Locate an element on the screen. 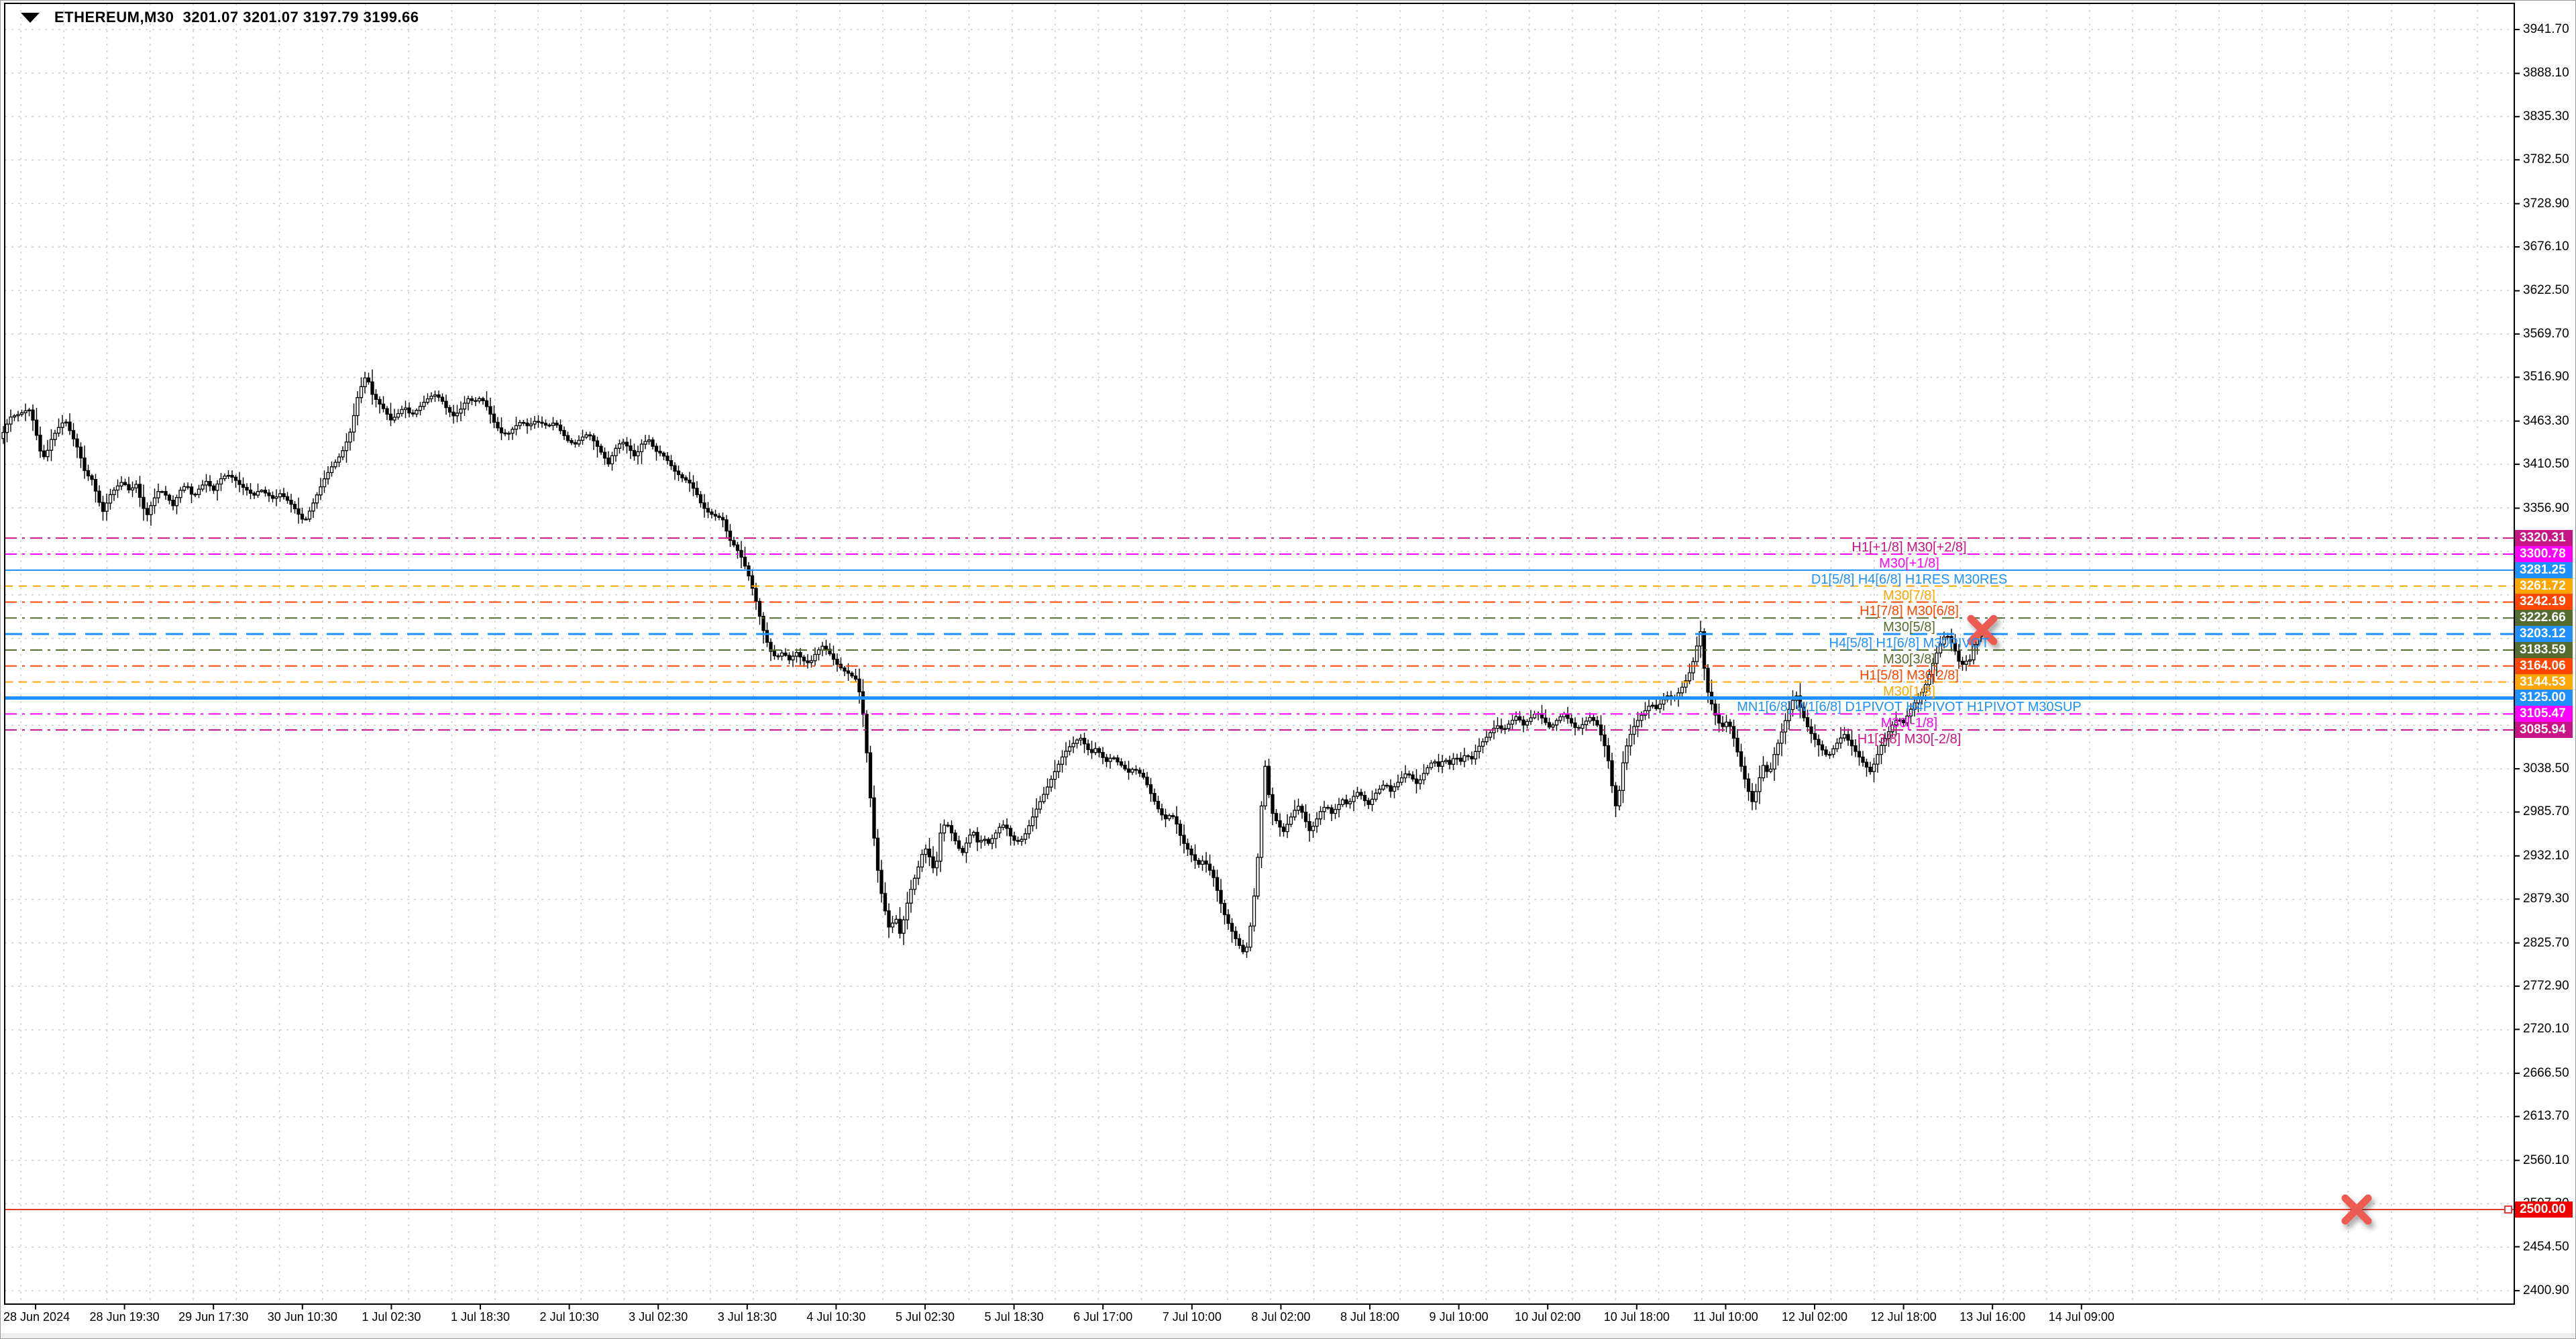 The image size is (2576, 1339). time-axis-label: 3 Jul 18:30 is located at coordinates (747, 1317).